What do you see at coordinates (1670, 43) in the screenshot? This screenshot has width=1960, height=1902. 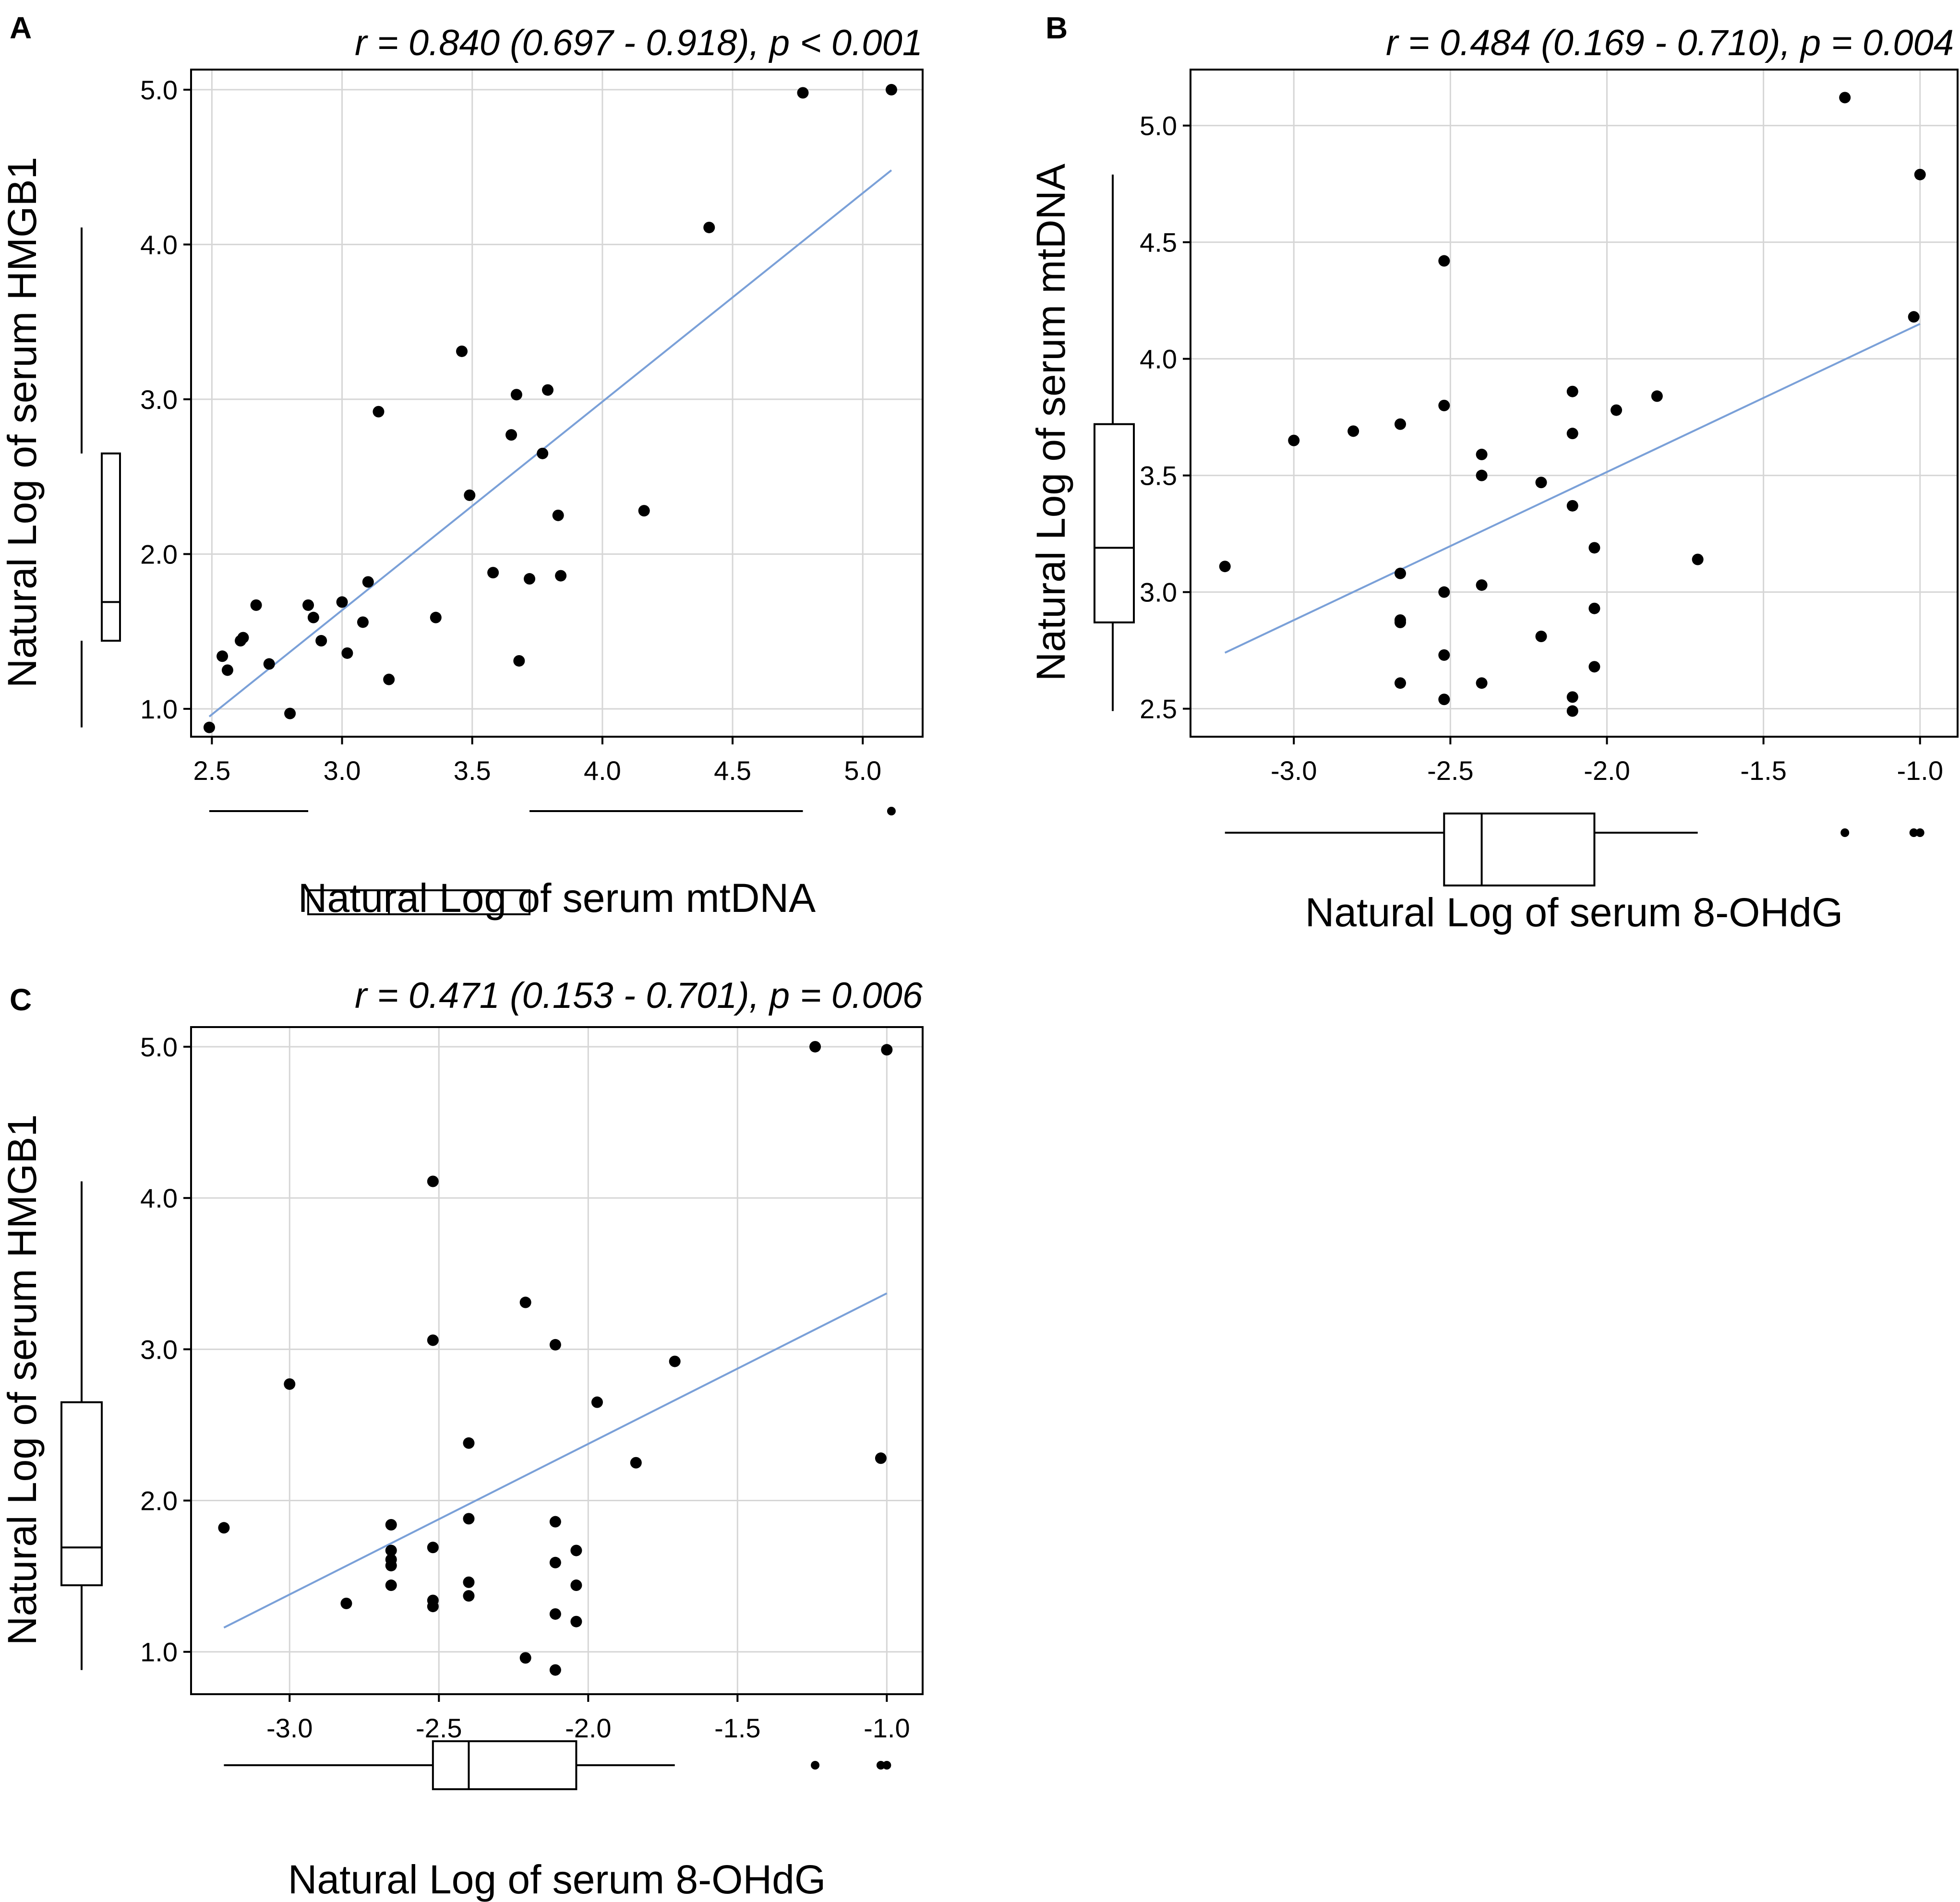 I see `correlation-stat: r = 0.484 (0.169 - 0.710), p = 0.004` at bounding box center [1670, 43].